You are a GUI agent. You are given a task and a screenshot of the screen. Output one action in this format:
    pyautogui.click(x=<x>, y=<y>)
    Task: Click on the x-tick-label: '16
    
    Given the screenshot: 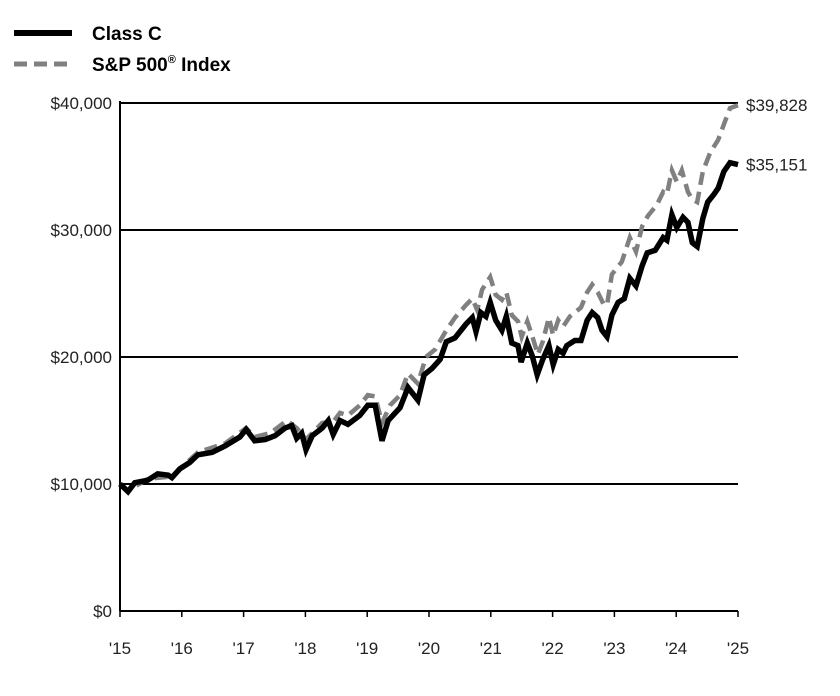 What is the action you would take?
    pyautogui.click(x=182, y=648)
    